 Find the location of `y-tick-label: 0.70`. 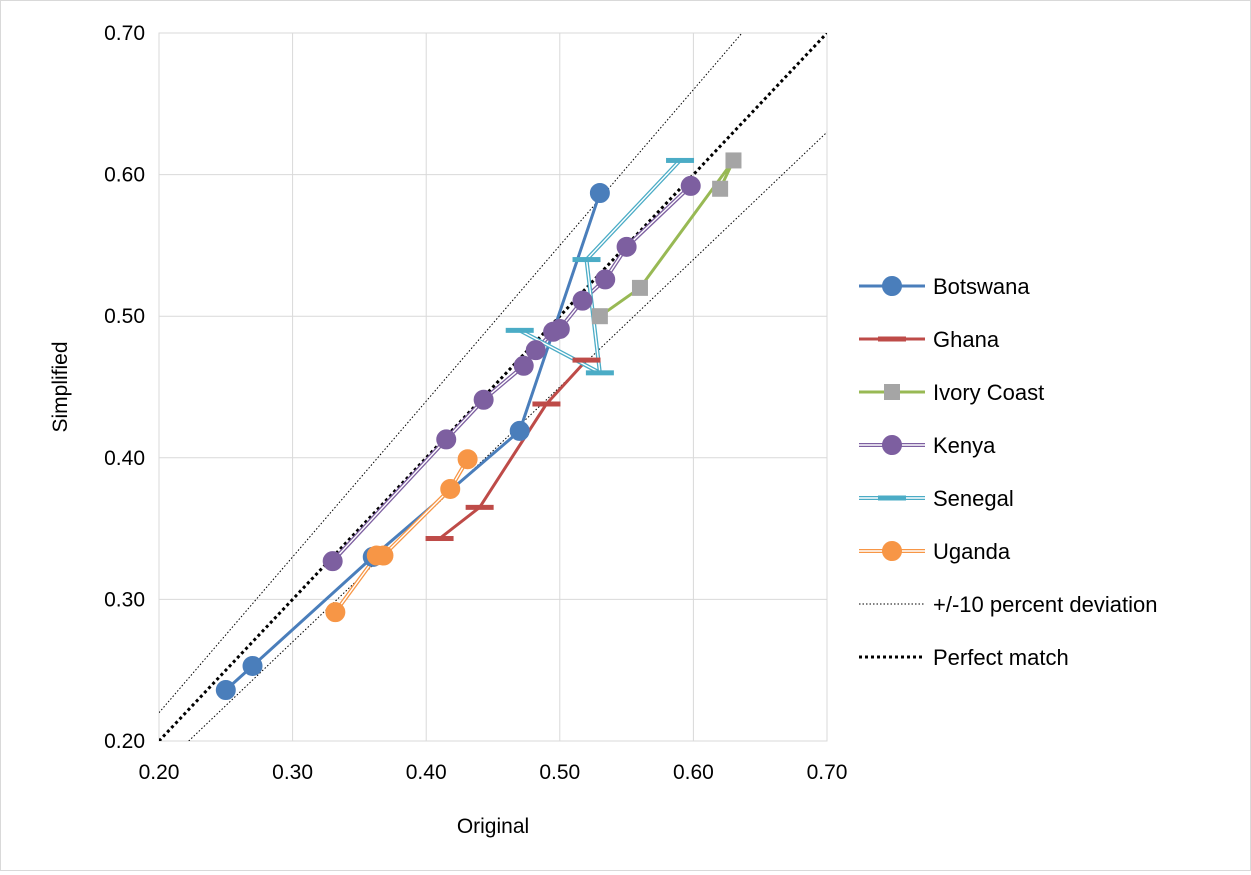

y-tick-label: 0.70 is located at coordinates (124, 33).